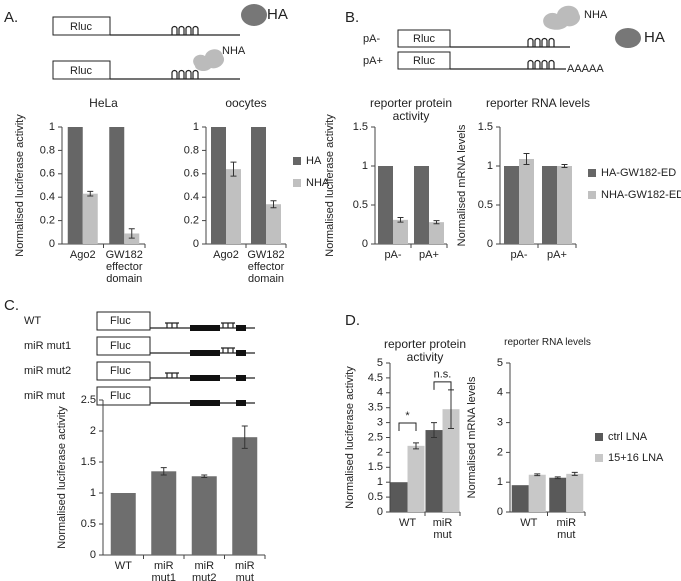 Image resolution: width=681 pixels, height=581 pixels. I want to click on reporter-label: miR mut1, so click(47, 346).